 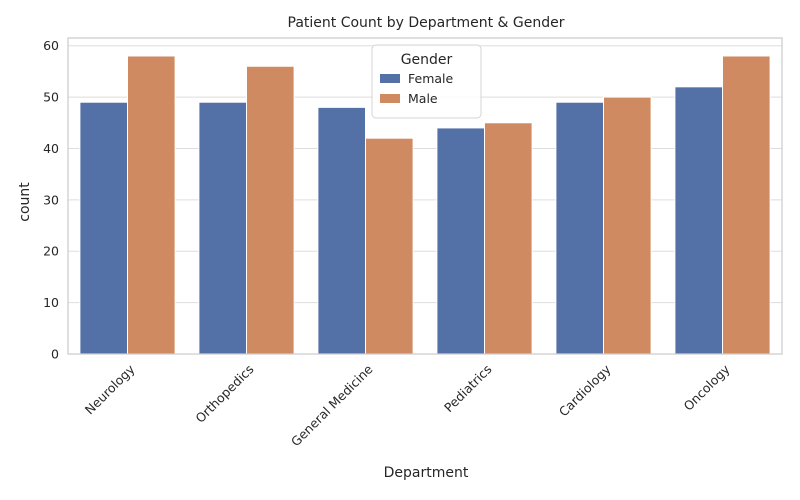 I want to click on bar-female-orthopedics, so click(x=222, y=228).